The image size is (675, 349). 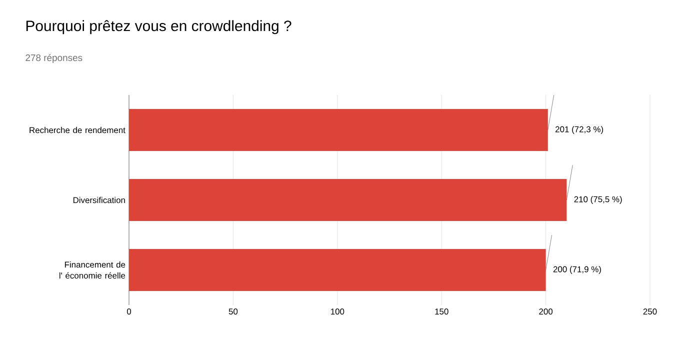 I want to click on data-label: 201 (72,3 %), so click(x=580, y=130).